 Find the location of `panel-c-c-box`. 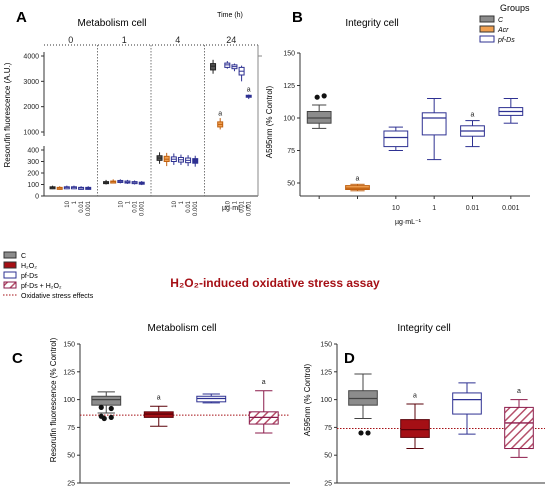

panel-c-c-box is located at coordinates (106, 400).